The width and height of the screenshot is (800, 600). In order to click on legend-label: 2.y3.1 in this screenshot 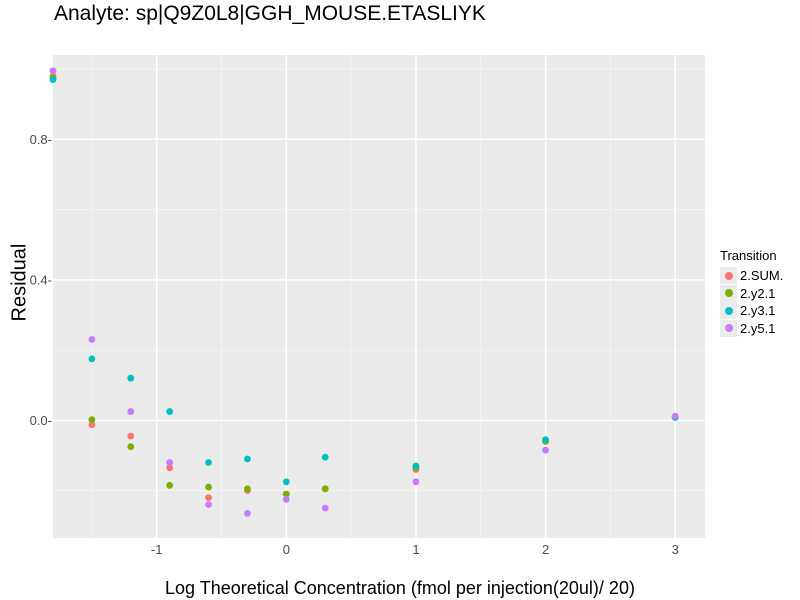, I will do `click(758, 311)`.